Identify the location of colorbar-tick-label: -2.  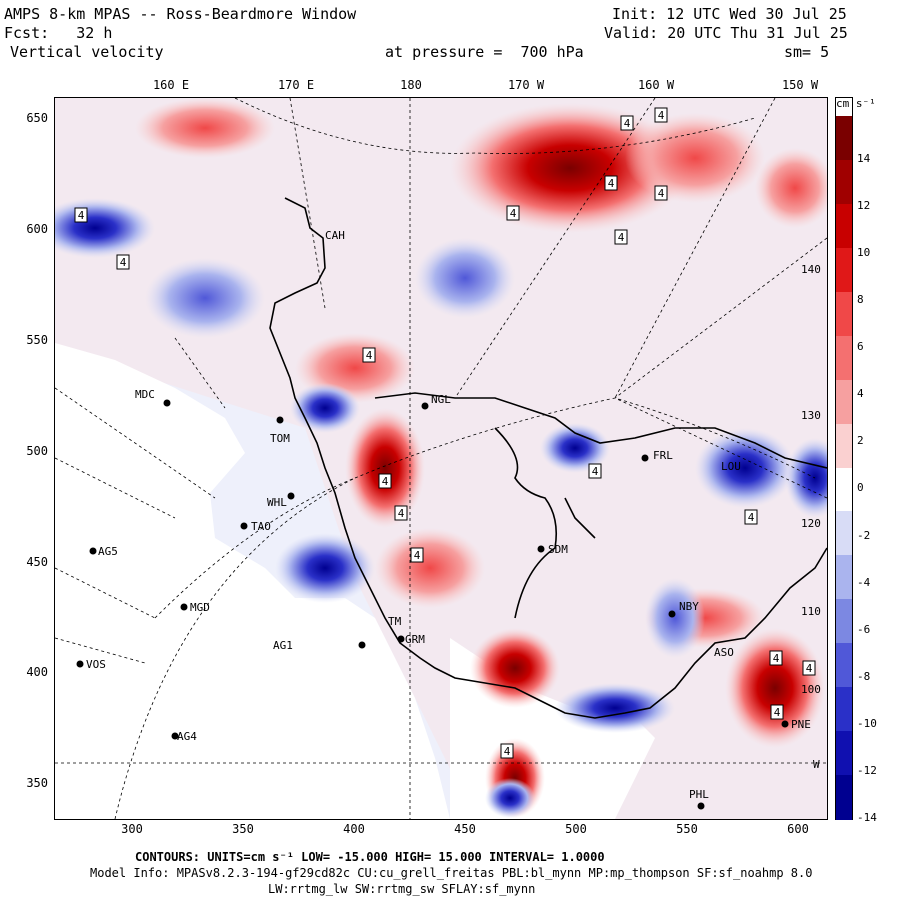
(864, 535).